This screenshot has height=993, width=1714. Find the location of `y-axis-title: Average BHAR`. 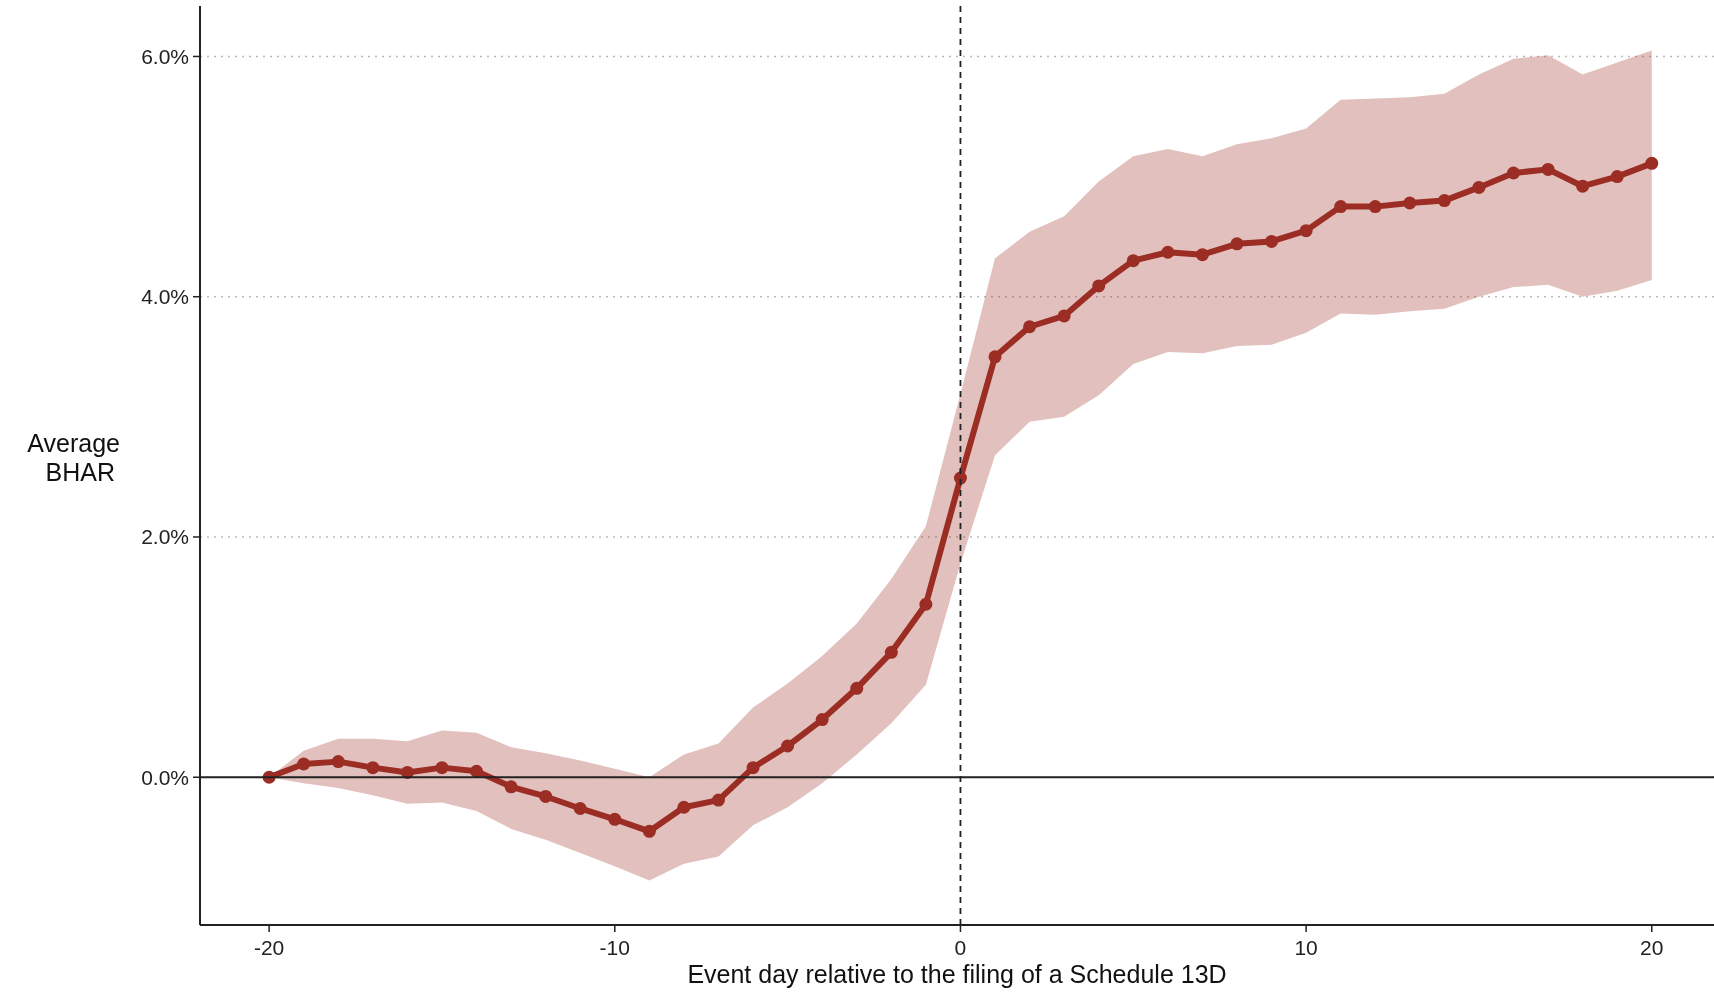

y-axis-title: Average BHAR is located at coordinates (73, 457).